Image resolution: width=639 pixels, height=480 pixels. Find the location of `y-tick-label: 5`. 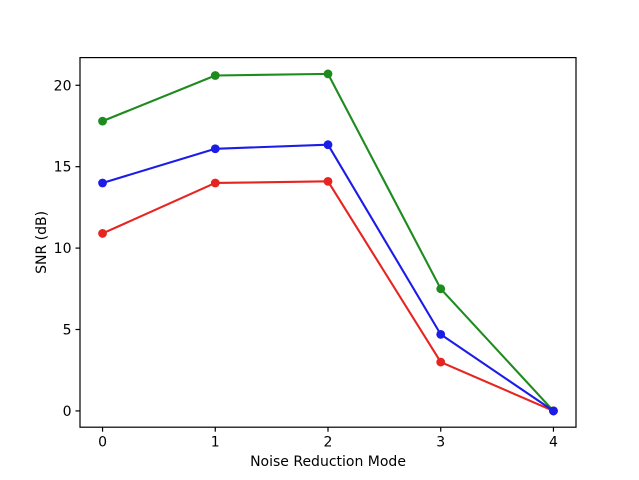

y-tick-label: 5 is located at coordinates (67, 331).